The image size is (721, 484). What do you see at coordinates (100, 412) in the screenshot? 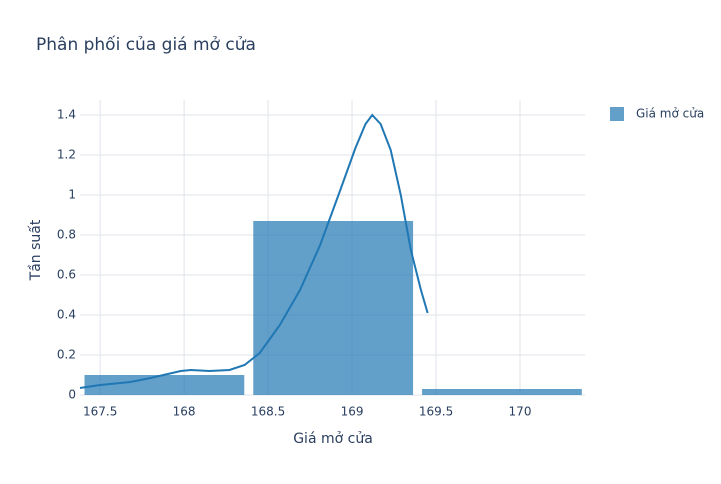
I see `x-tick-label: 167.5` at bounding box center [100, 412].